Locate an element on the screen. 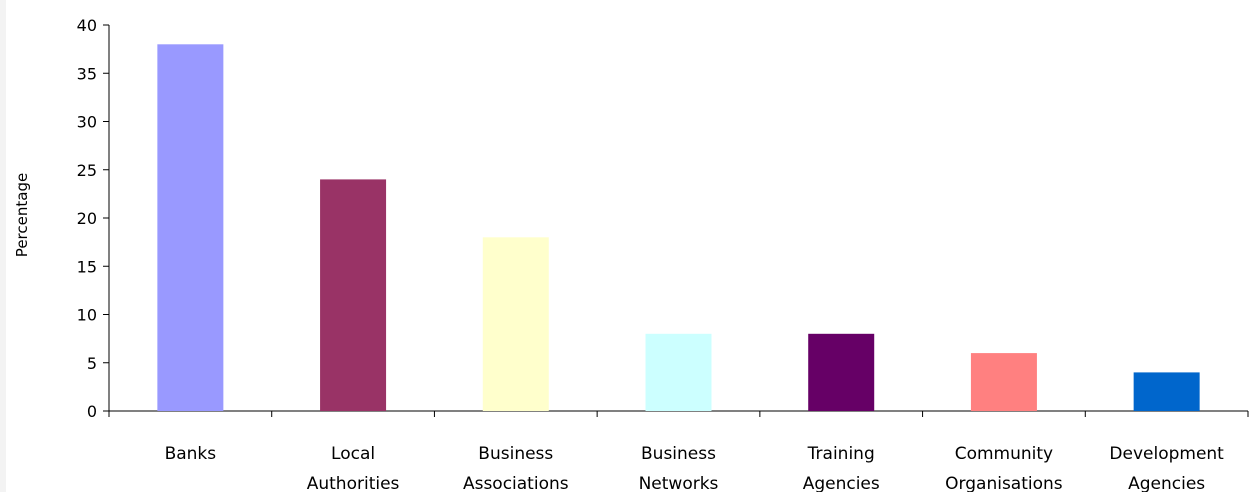  y-tick-label: 0 is located at coordinates (92, 411).